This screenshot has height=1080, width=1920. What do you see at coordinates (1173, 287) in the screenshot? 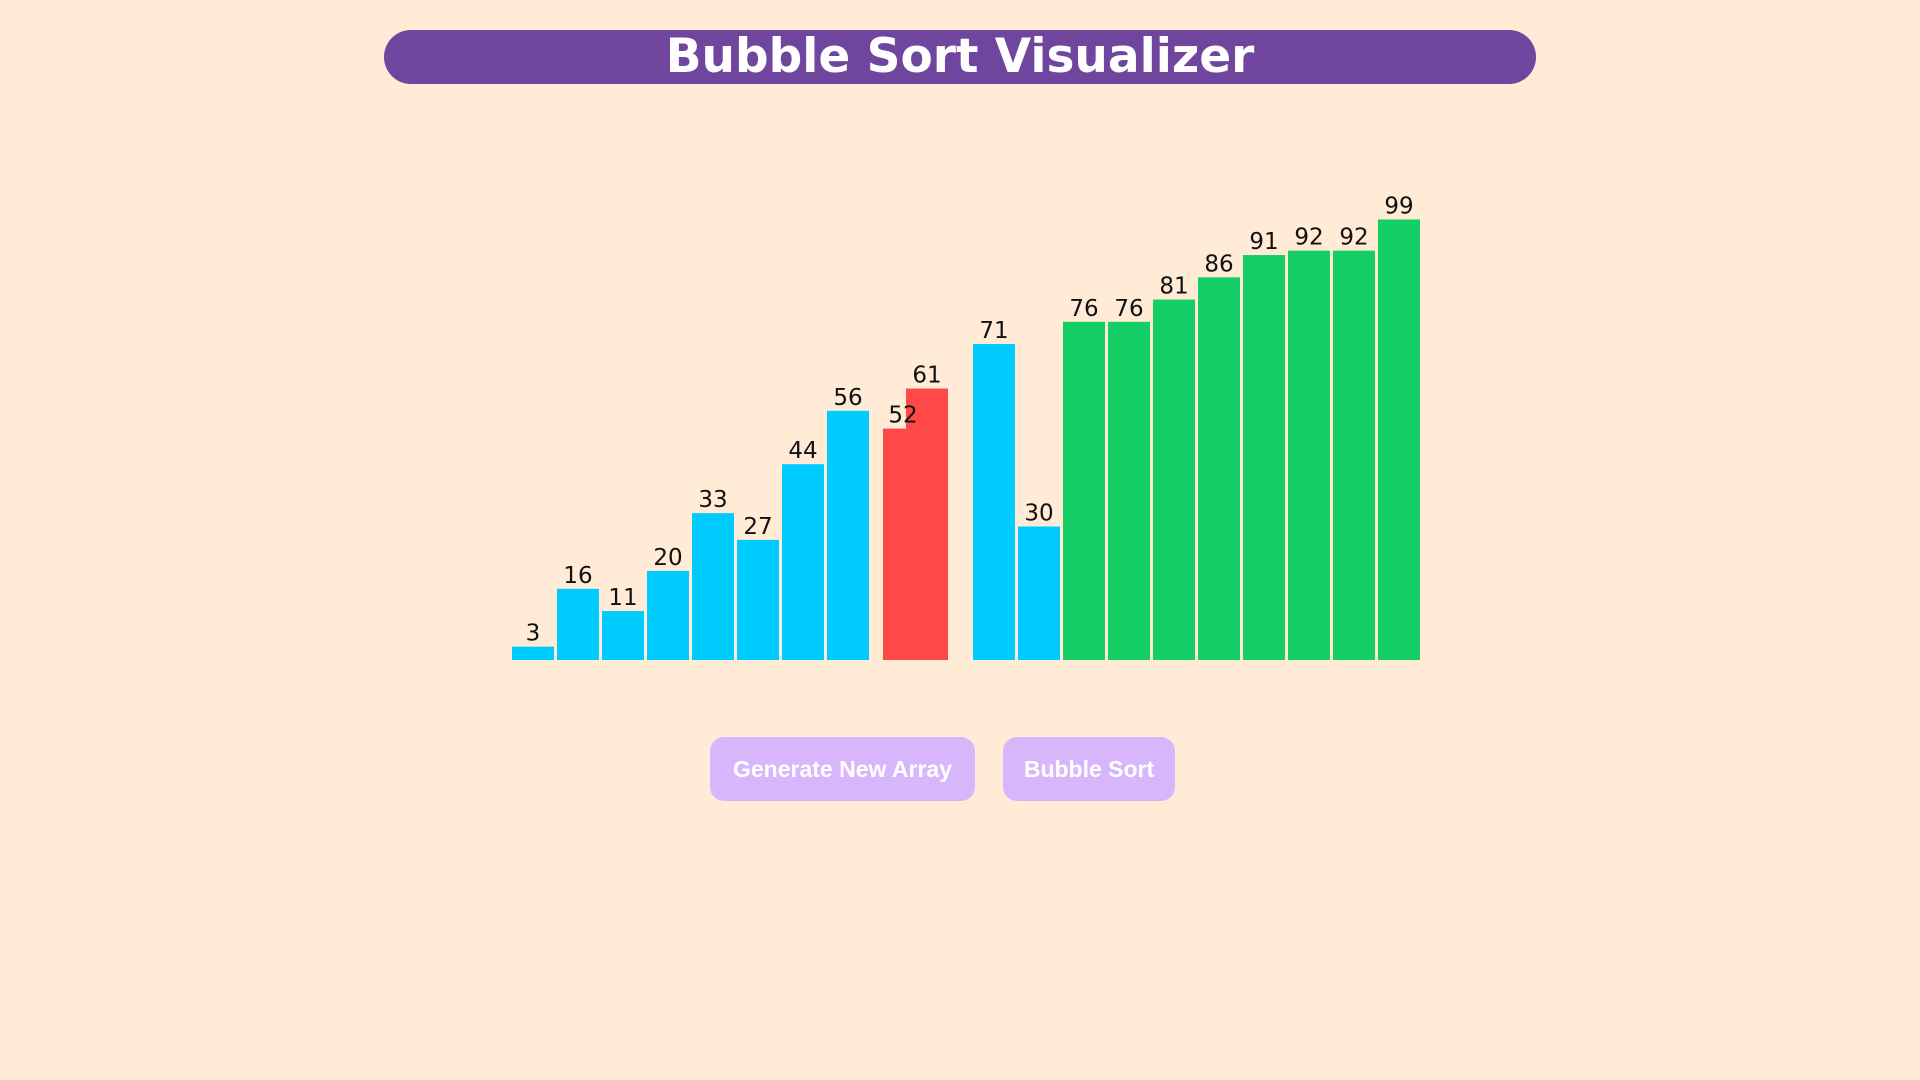
I see `bar-value-label-14: 81` at bounding box center [1173, 287].